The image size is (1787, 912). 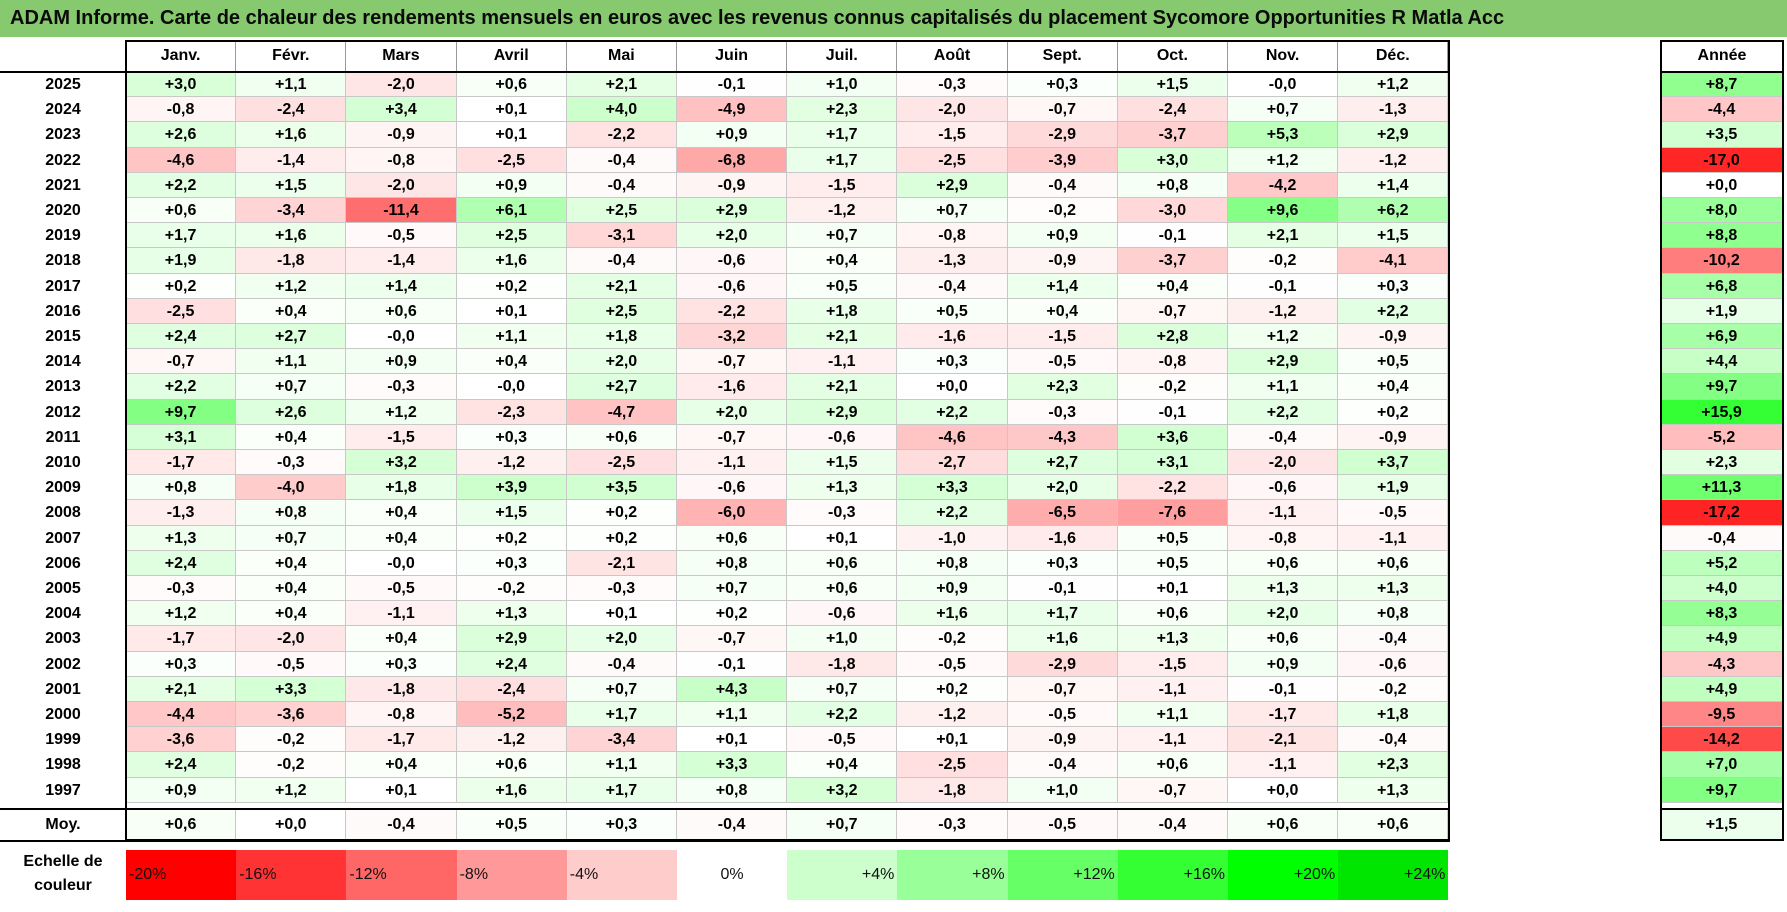 I want to click on row-year-label: 2000, so click(x=63, y=714).